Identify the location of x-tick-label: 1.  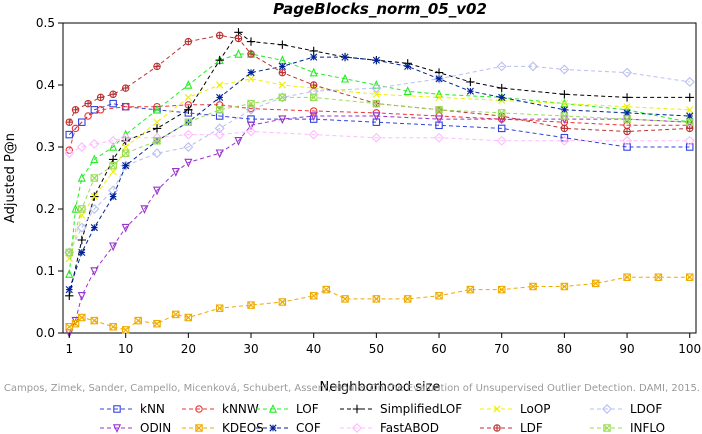
(69, 349).